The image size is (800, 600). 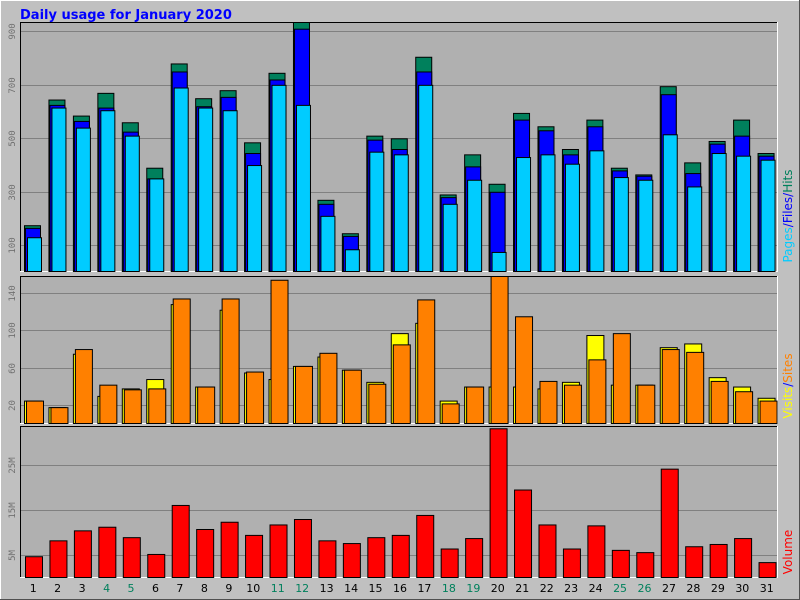 I want to click on day-label-14: 14, so click(x=351, y=588).